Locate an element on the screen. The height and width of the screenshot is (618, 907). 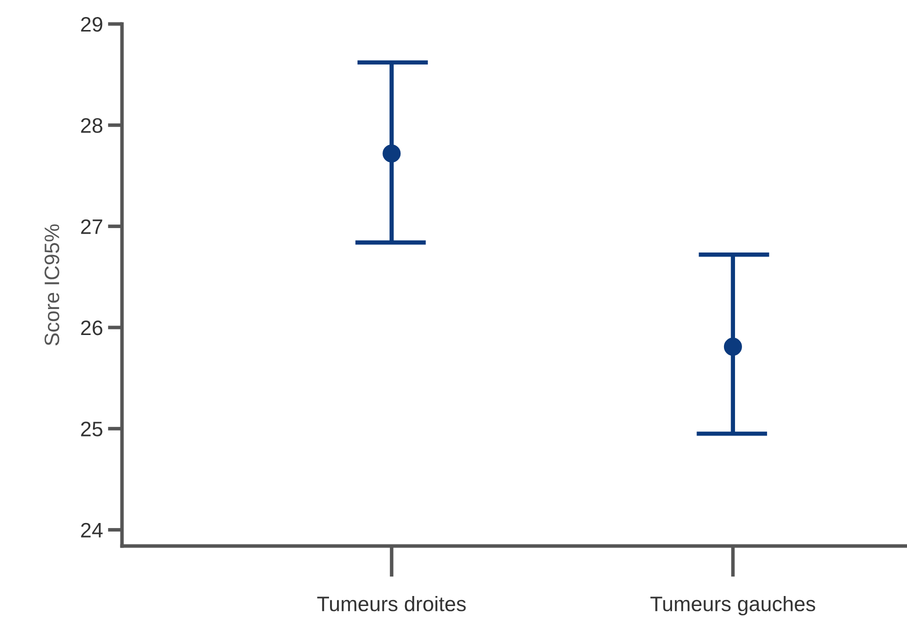
y-tick-label: 29 is located at coordinates (91, 24).